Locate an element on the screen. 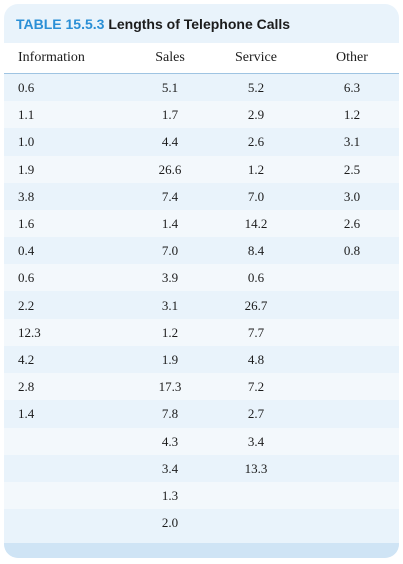  table-cell: 0.8 is located at coordinates (352, 251).